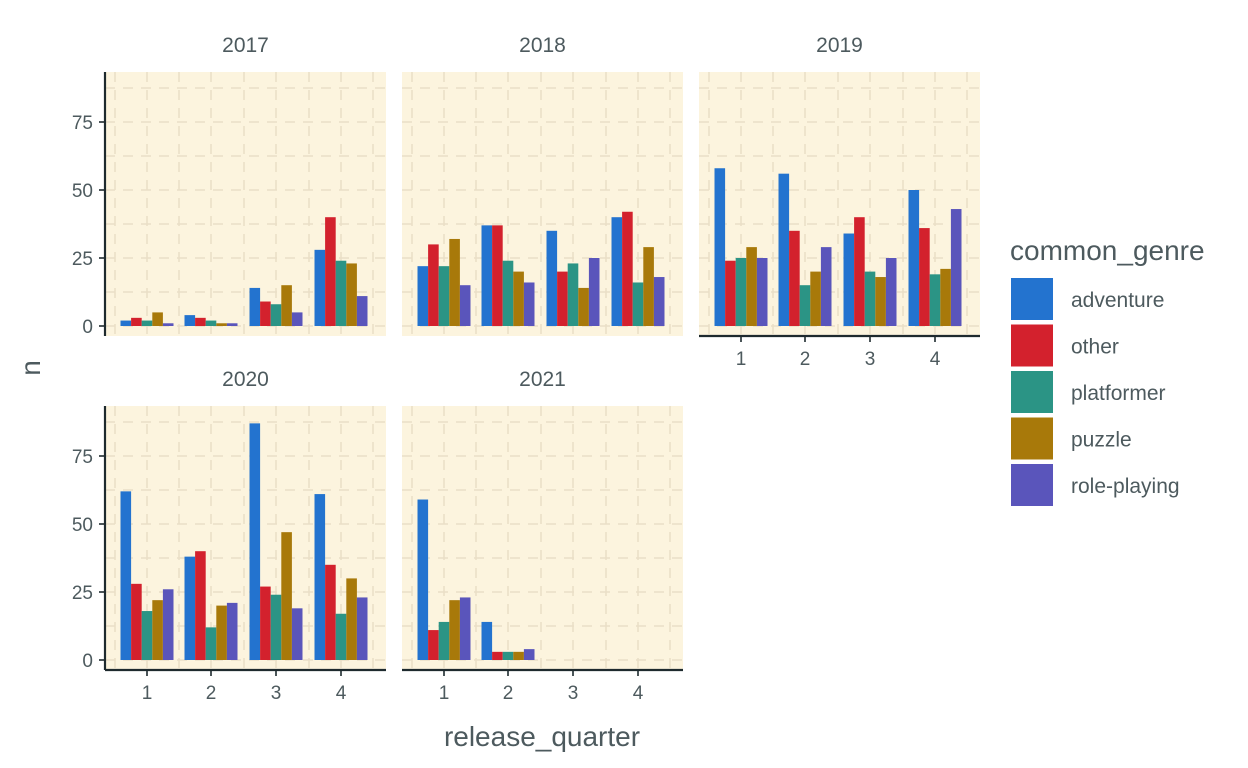  Describe the element at coordinates (542, 379) in the screenshot. I see `facet-label: 2021` at that location.